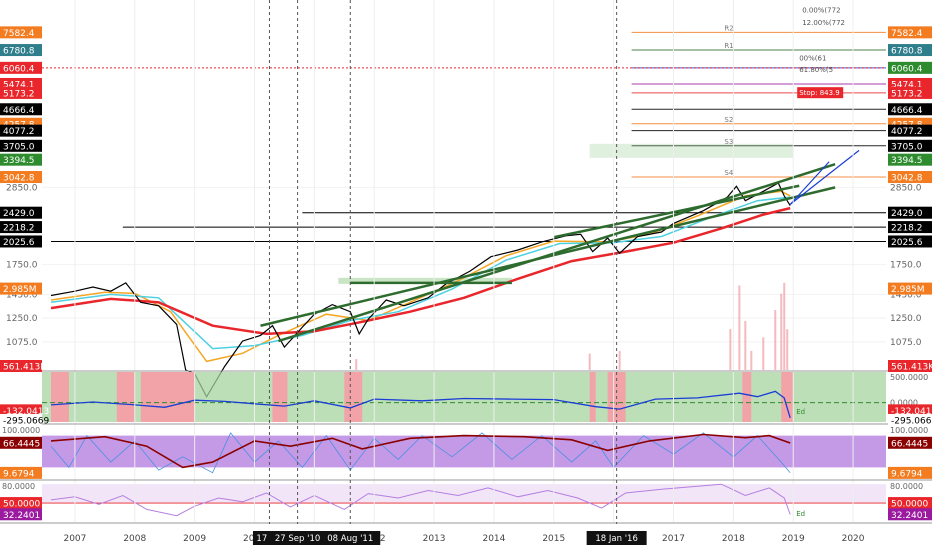 The height and width of the screenshot is (550, 932). What do you see at coordinates (676, 211) in the screenshot?
I see `trendline` at bounding box center [676, 211].